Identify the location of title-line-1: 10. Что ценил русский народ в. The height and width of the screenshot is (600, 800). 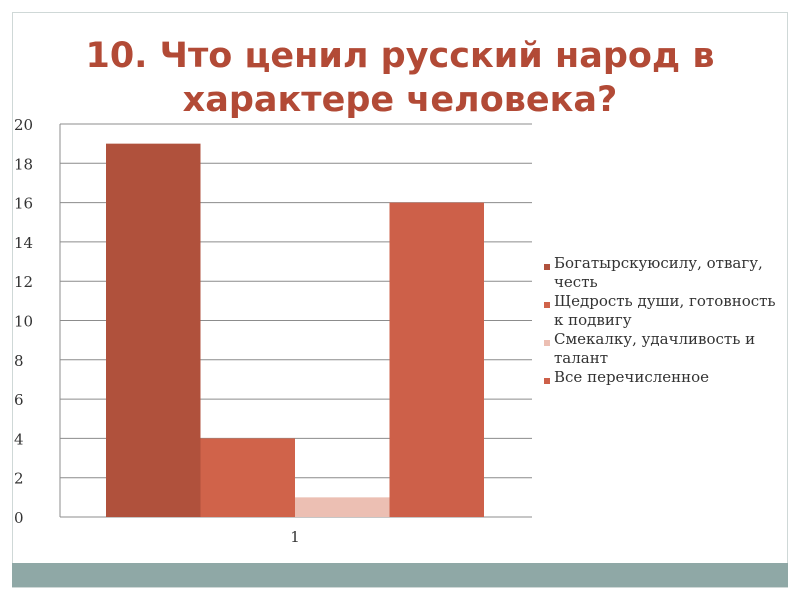
(400, 56).